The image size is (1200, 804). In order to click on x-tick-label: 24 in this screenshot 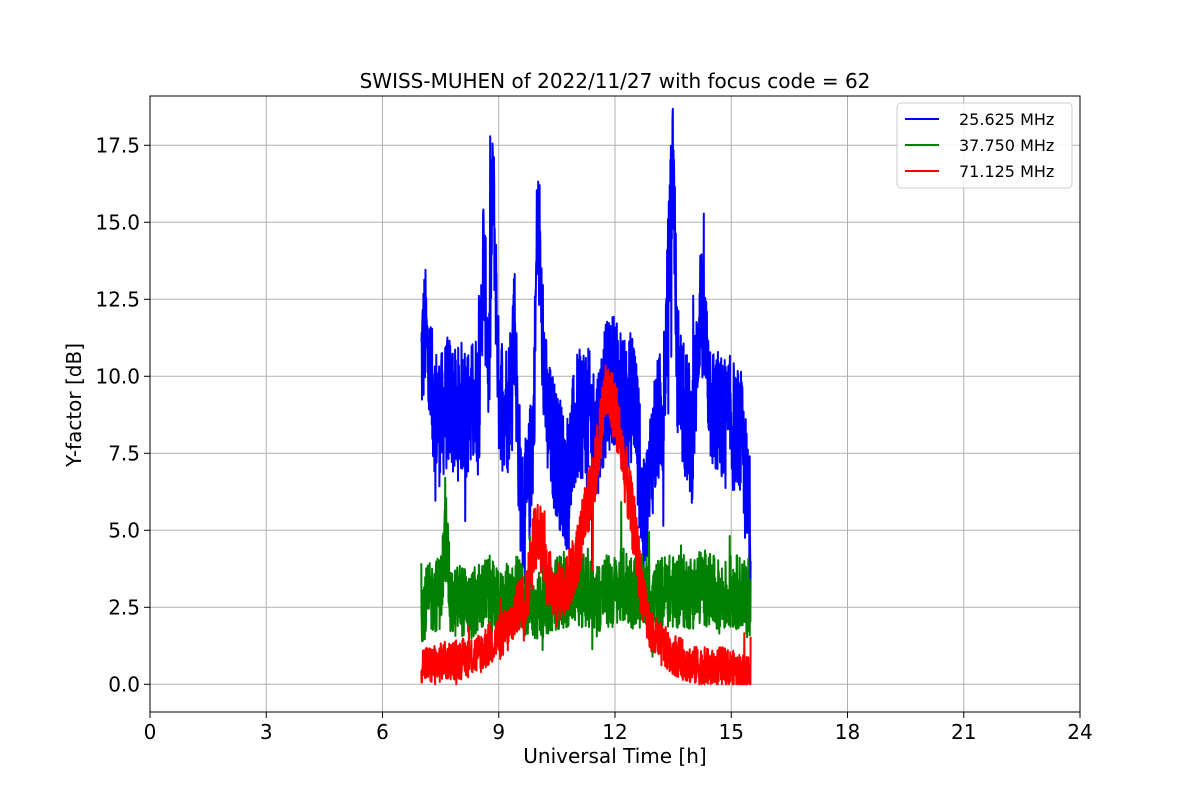, I will do `click(1079, 732)`.